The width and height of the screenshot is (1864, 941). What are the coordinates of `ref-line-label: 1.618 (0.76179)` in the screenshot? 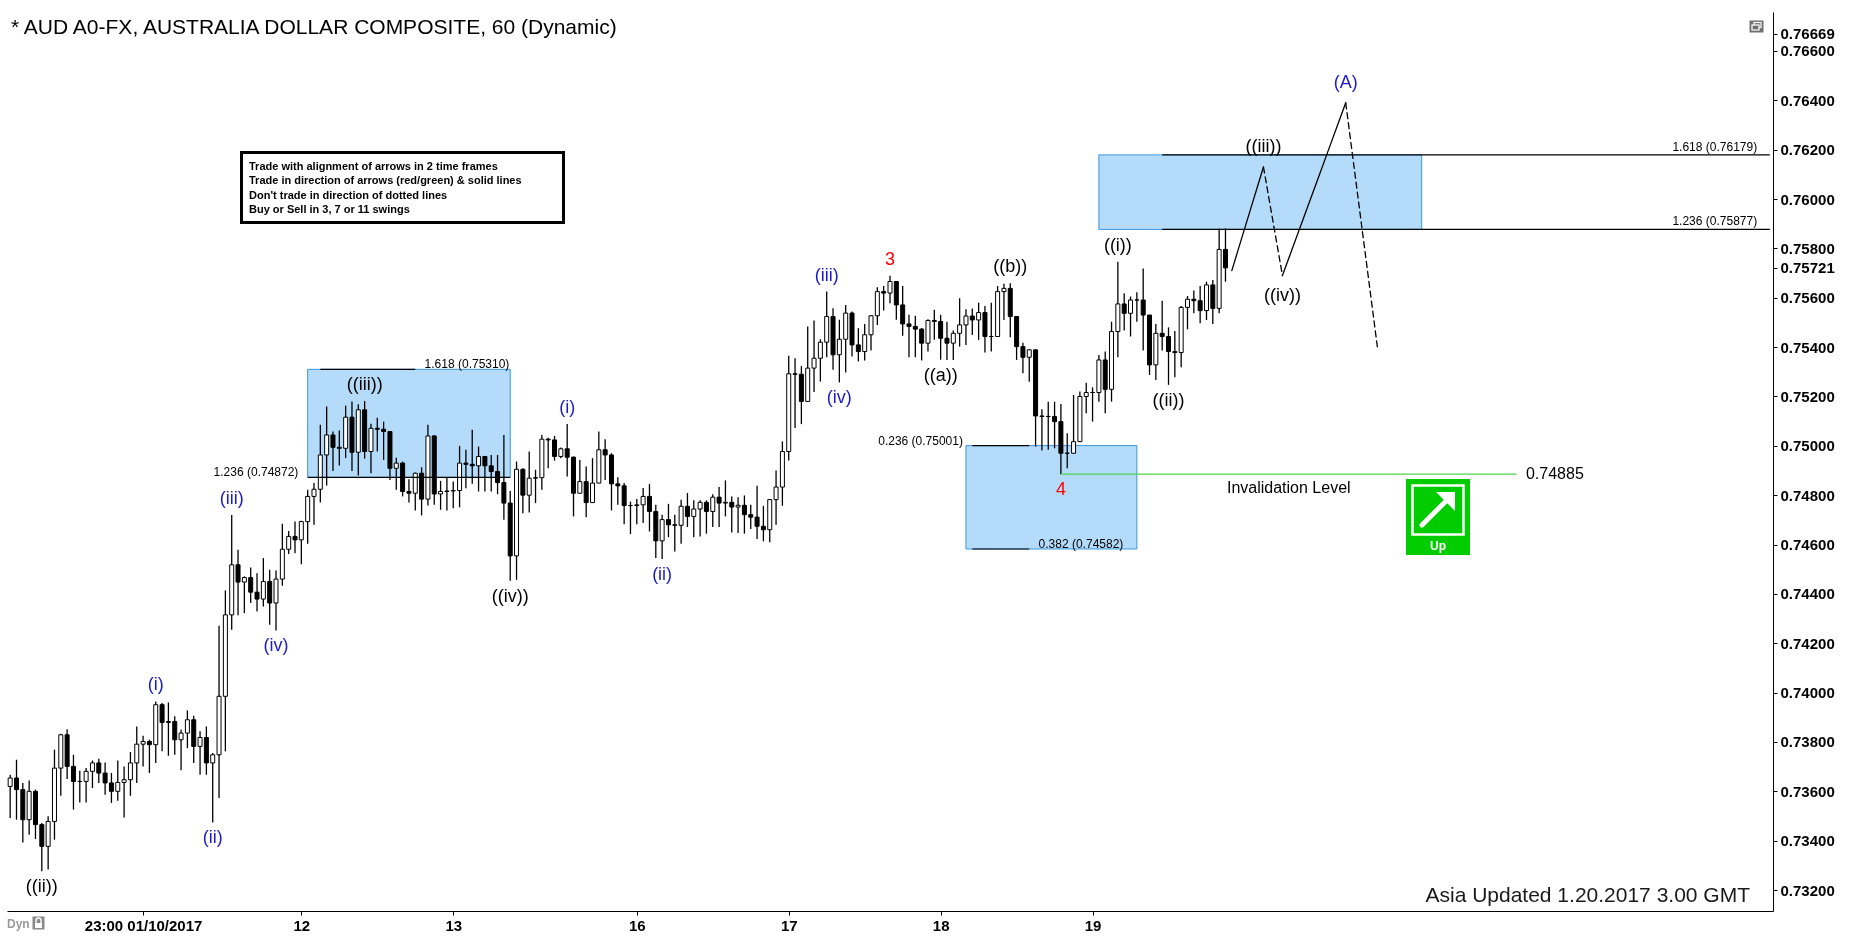 It's located at (1715, 146).